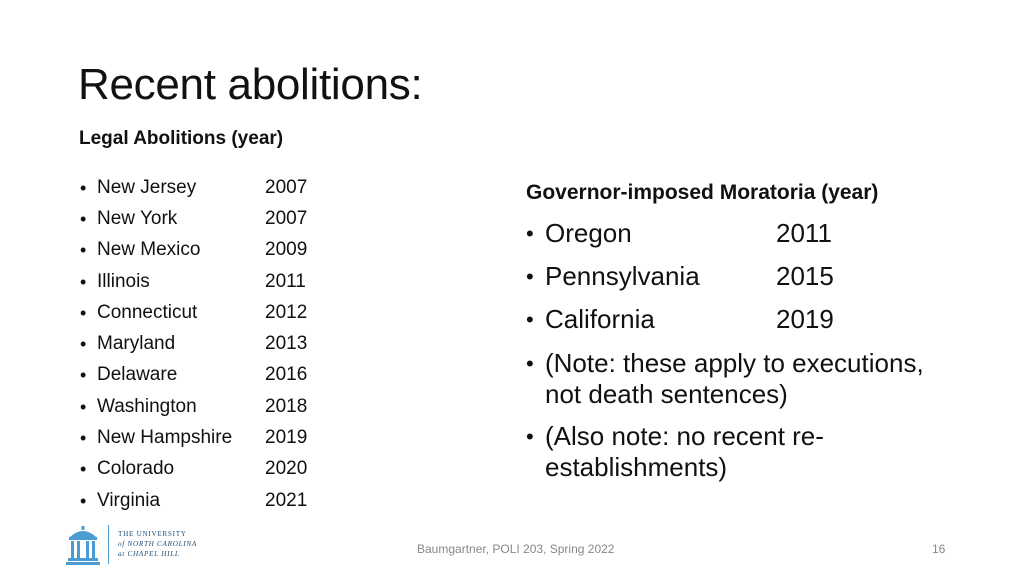 The height and width of the screenshot is (575, 1024). I want to click on logo-divider, so click(108, 544).